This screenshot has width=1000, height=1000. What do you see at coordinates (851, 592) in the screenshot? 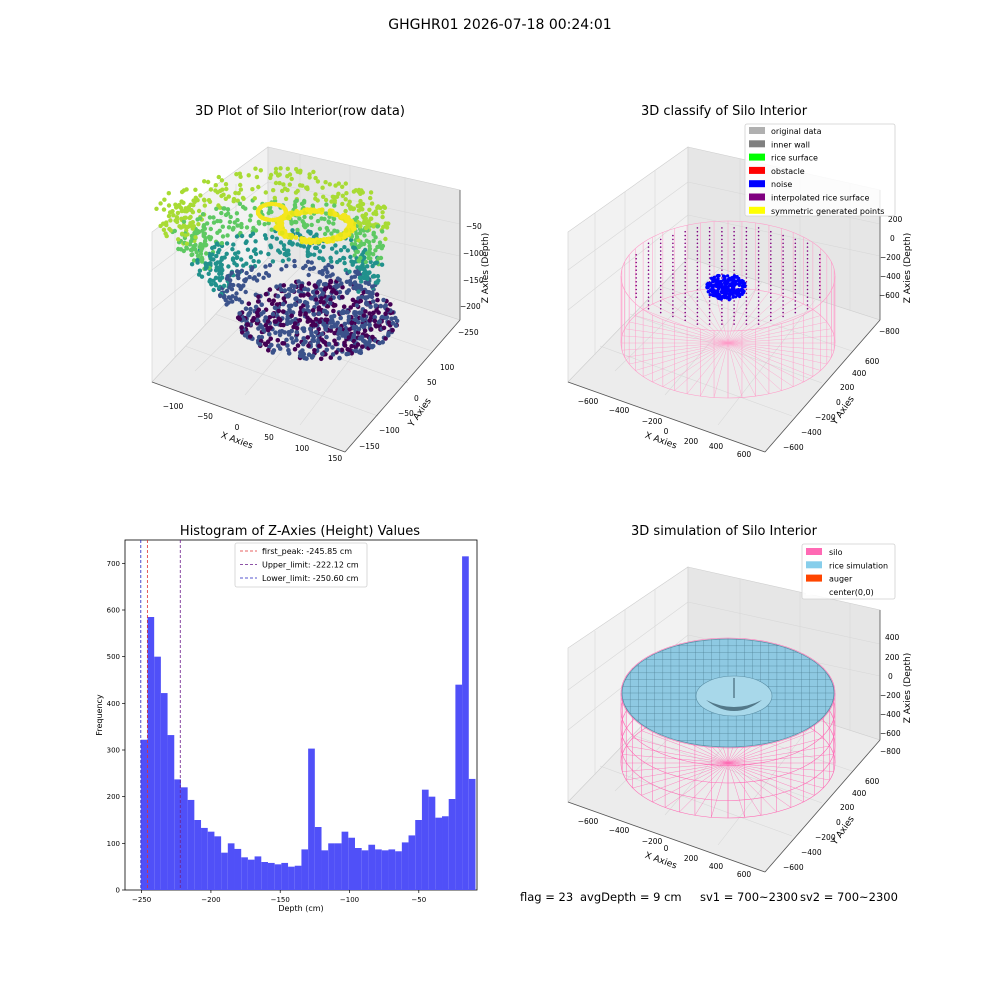
I see `panel4-legend-label: center(0,0)` at bounding box center [851, 592].